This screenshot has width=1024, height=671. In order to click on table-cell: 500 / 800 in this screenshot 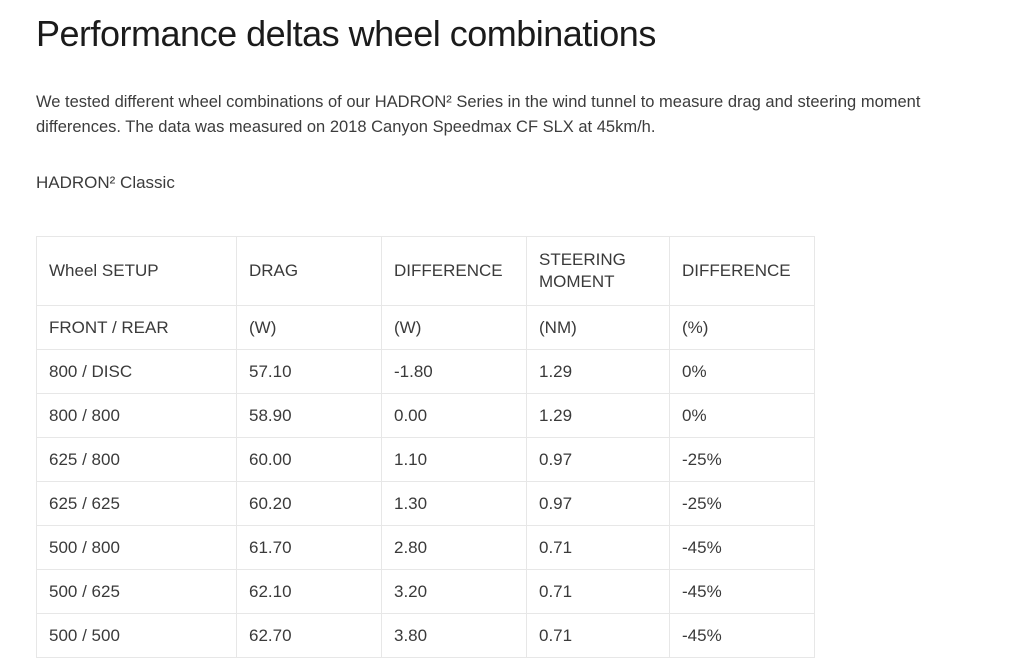, I will do `click(136, 547)`.